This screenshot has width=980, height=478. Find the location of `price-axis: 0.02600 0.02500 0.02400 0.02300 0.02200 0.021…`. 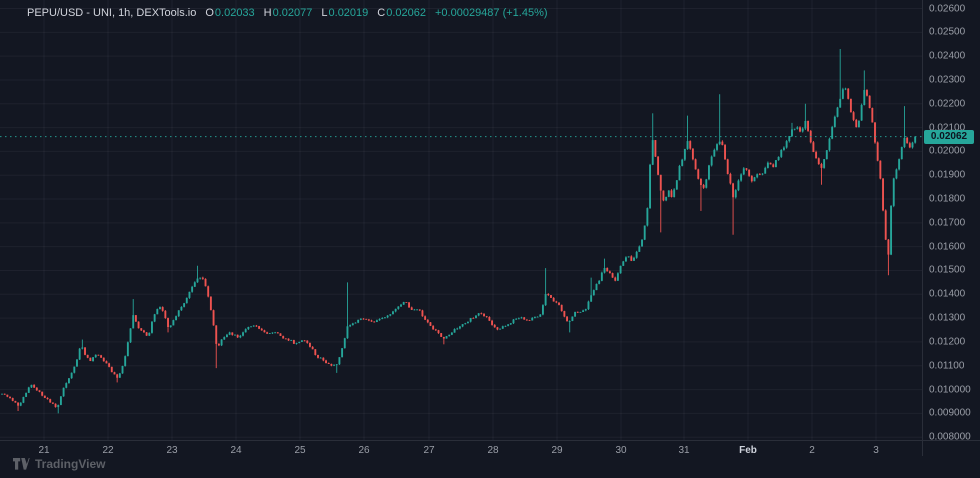

price-axis: 0.02600 0.02500 0.02400 0.02300 0.02200 0.021… is located at coordinates (951, 221).